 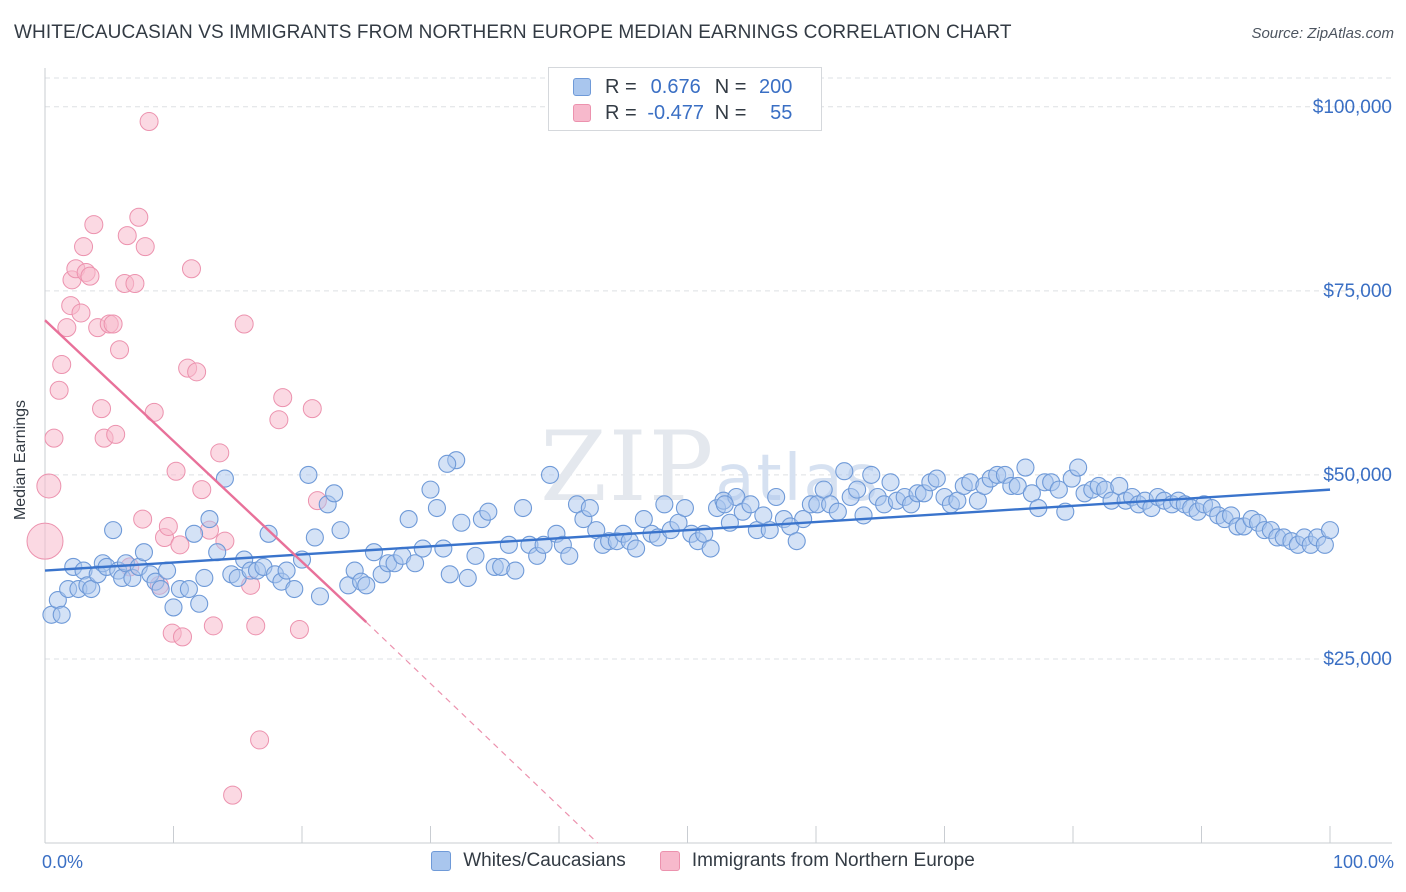 What do you see at coordinates (1357, 475) in the screenshot?
I see `y-tick-label: $50,000` at bounding box center [1357, 475].